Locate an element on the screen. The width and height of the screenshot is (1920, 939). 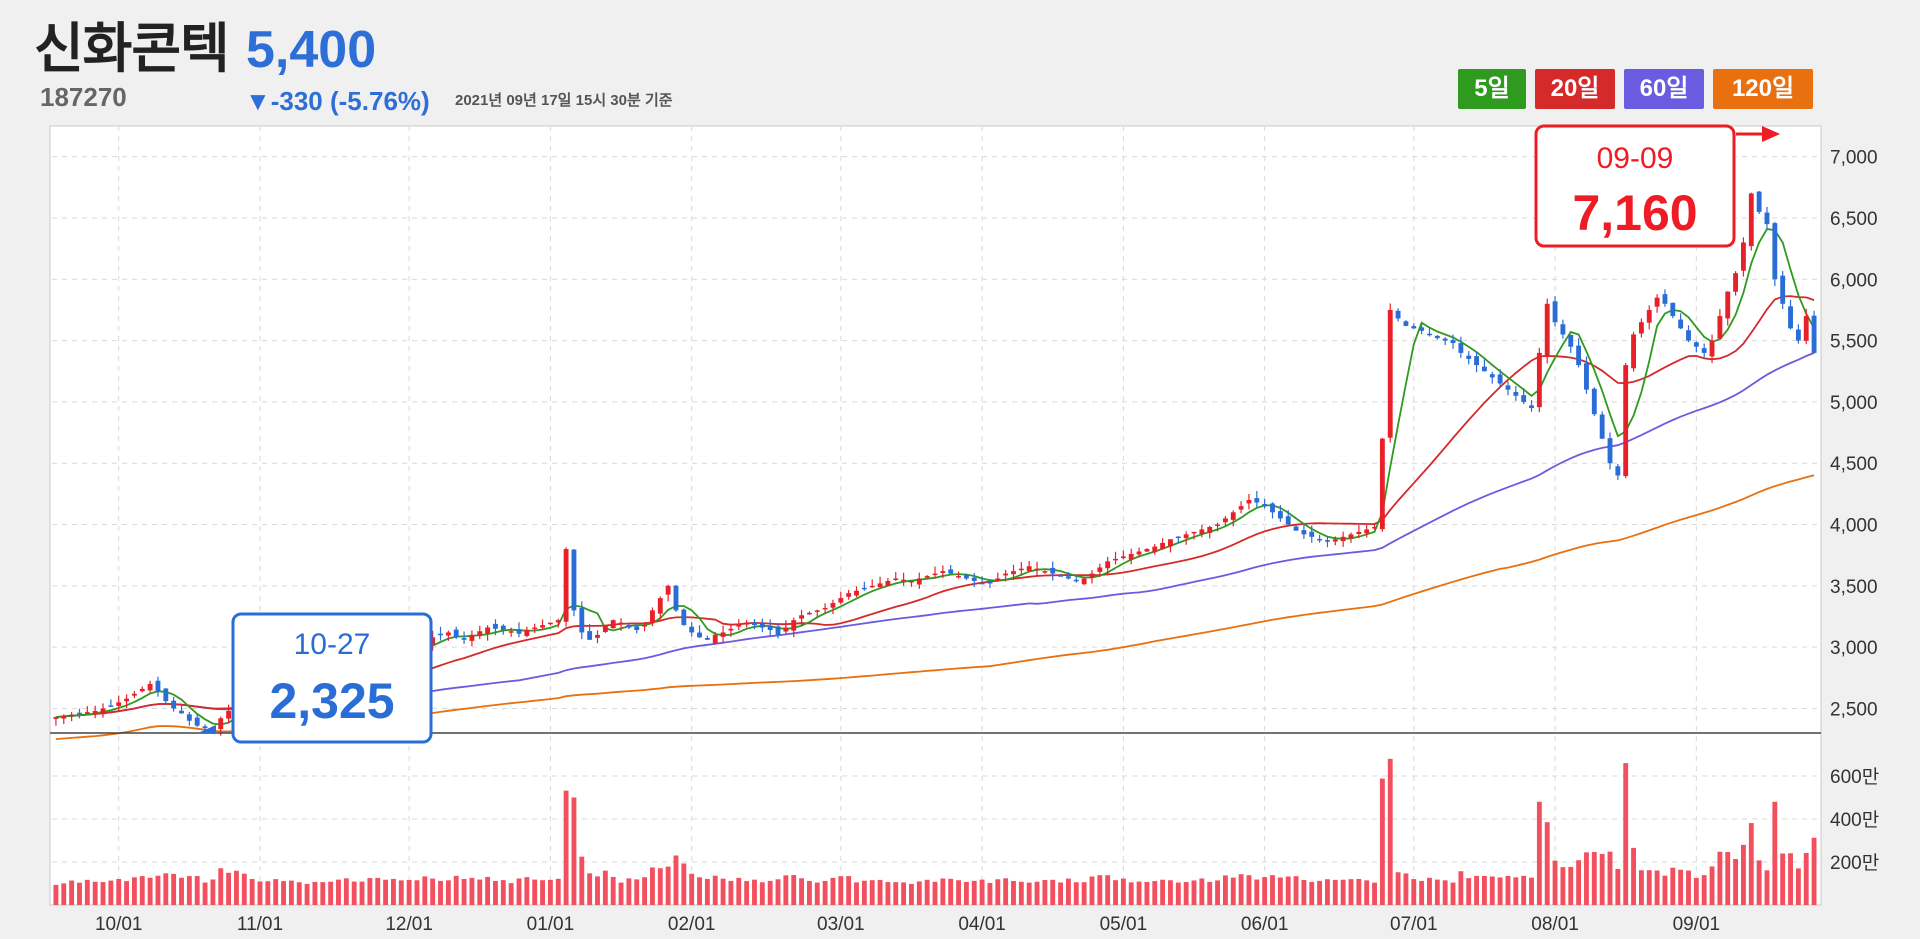
current-price: 5,400 is located at coordinates (311, 50).